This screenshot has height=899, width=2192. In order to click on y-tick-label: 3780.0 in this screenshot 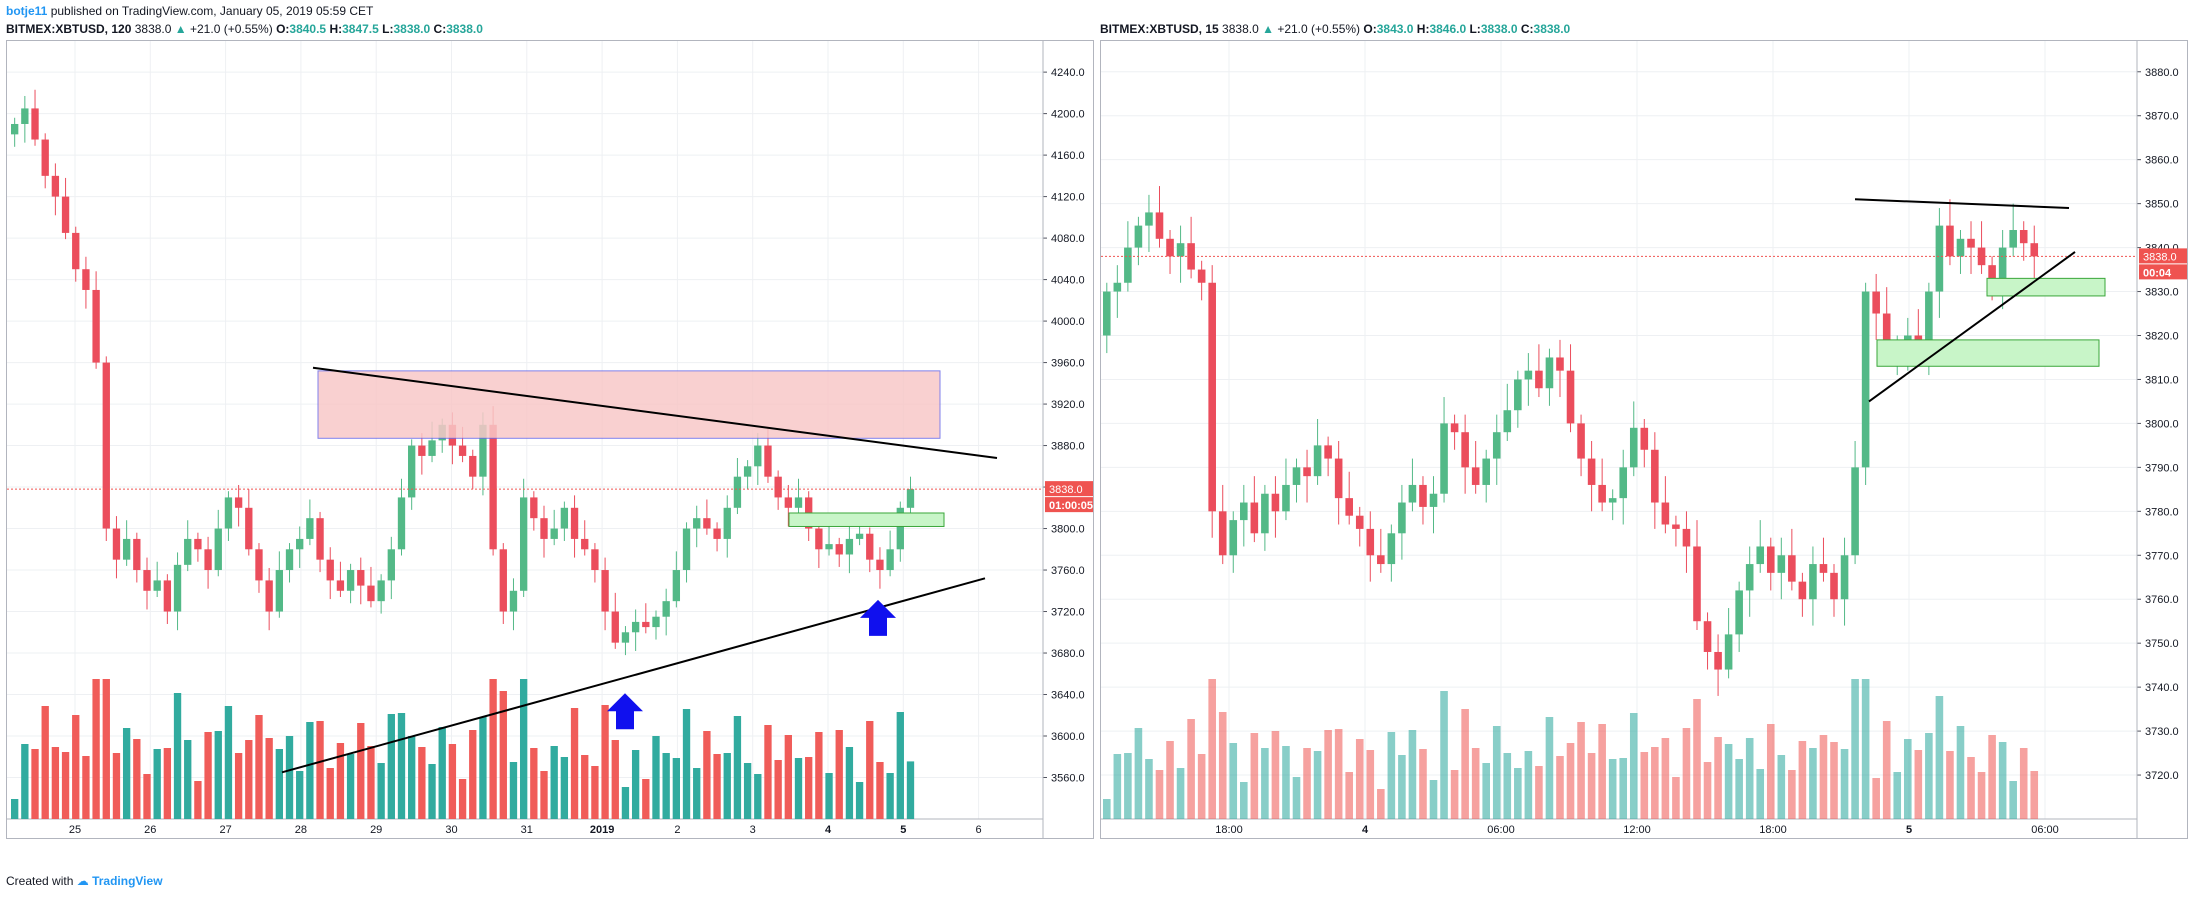, I will do `click(2162, 512)`.